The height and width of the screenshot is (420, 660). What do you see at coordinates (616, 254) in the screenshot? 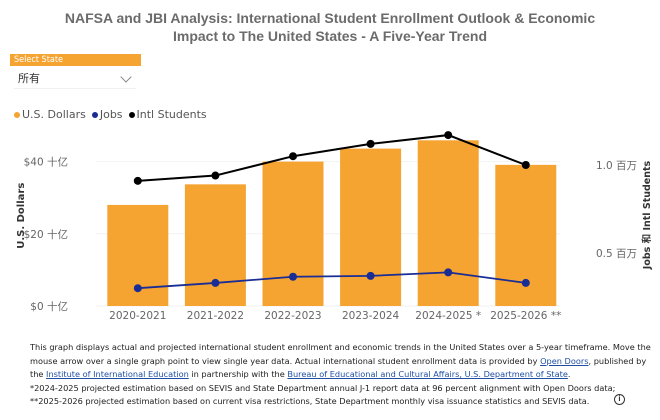
I see `y2-axis-tick-label: 0.5 百万` at bounding box center [616, 254].